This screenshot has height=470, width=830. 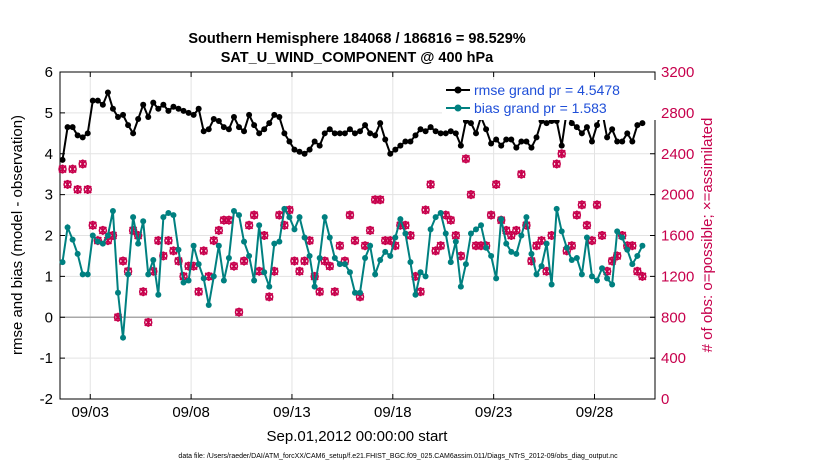 What do you see at coordinates (49, 72) in the screenshot?
I see `y-tick-label: 6` at bounding box center [49, 72].